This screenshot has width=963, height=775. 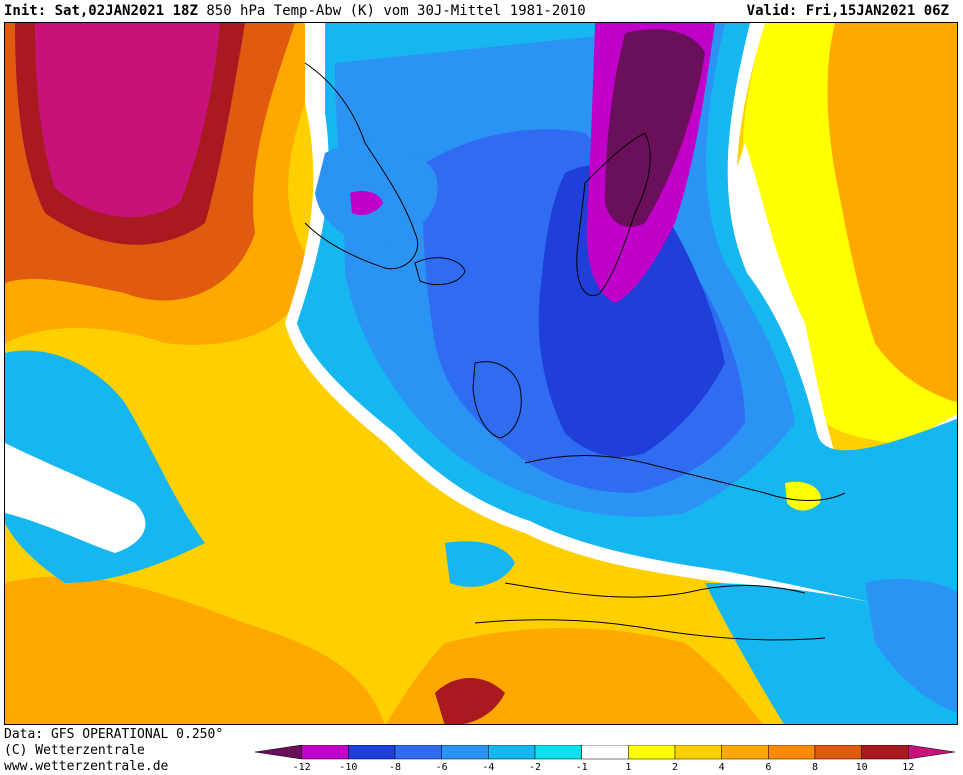 What do you see at coordinates (497, 400) in the screenshot?
I see `british-isles-coastline` at bounding box center [497, 400].